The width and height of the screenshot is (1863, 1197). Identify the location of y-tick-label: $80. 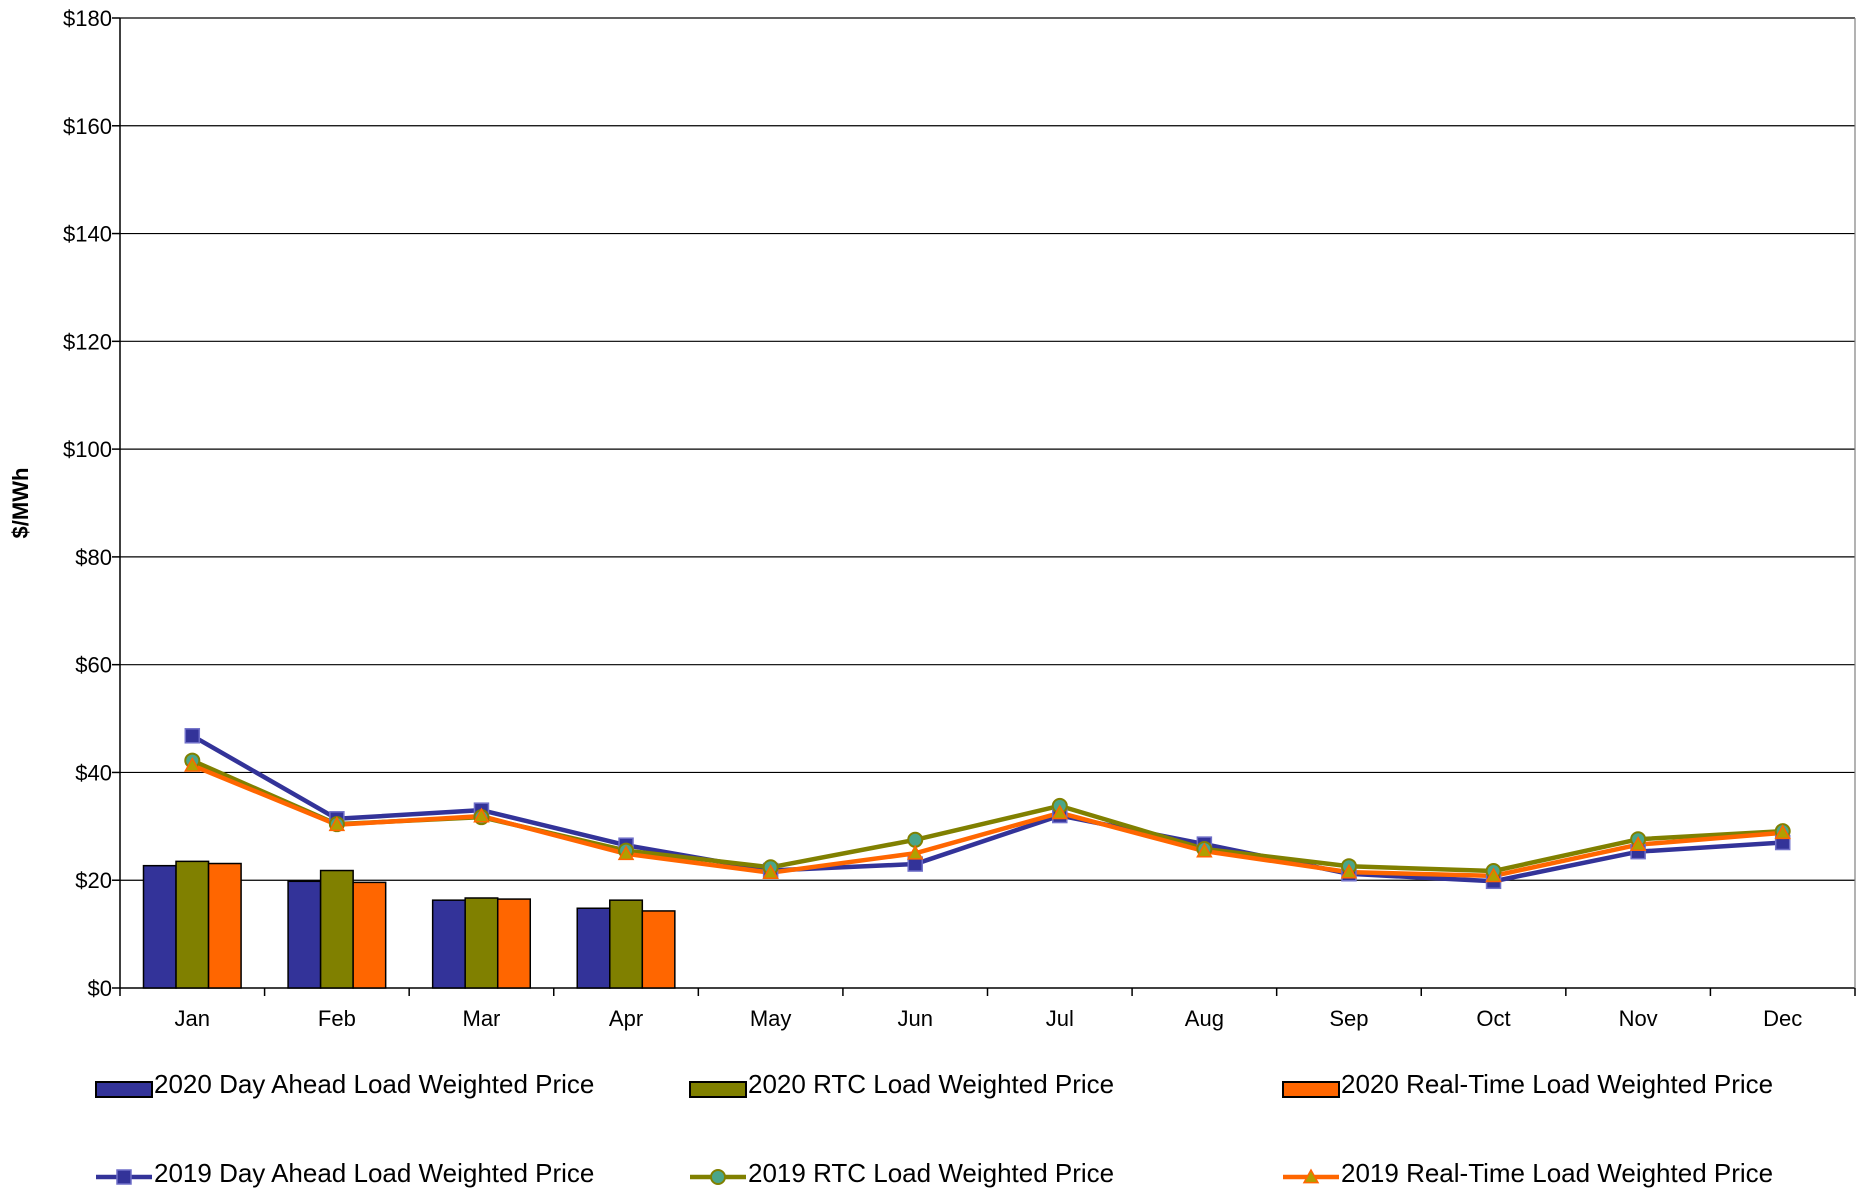
(93, 557).